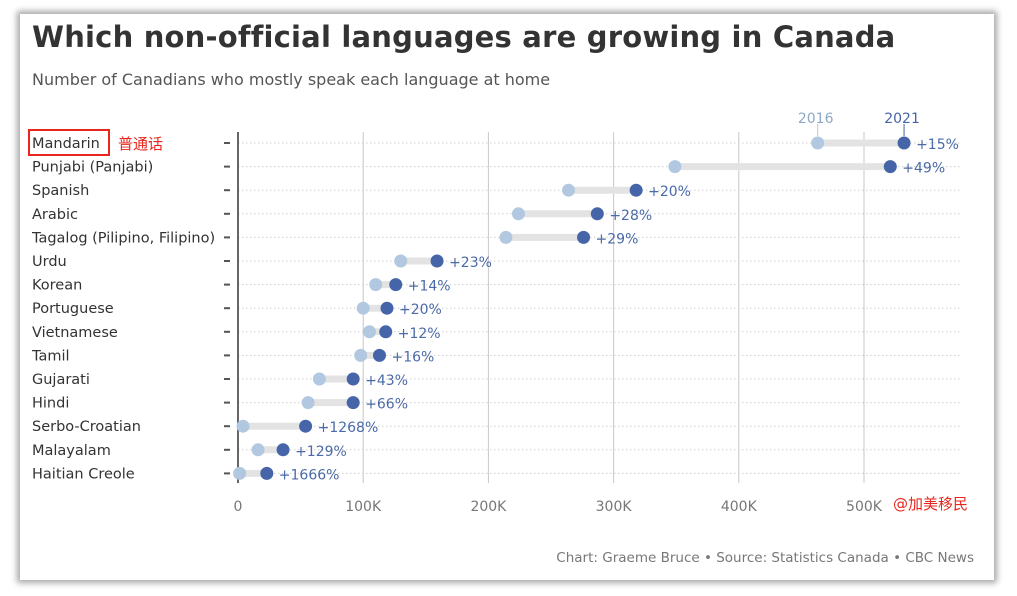  Describe the element at coordinates (348, 428) in the screenshot. I see `change-label: +1268%` at that location.